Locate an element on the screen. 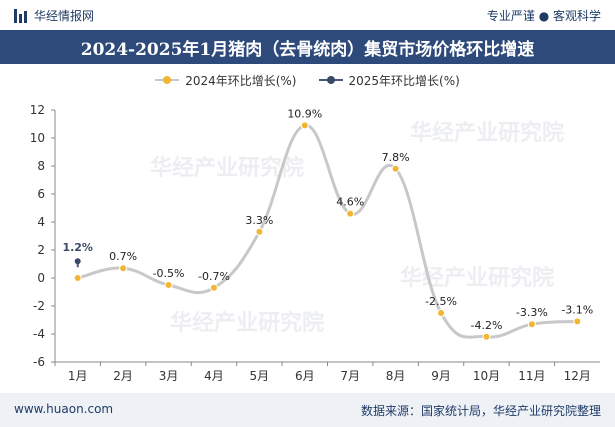  footer-source: 数据来源：国家统计局，华经产业研究院整理 is located at coordinates (480, 411).